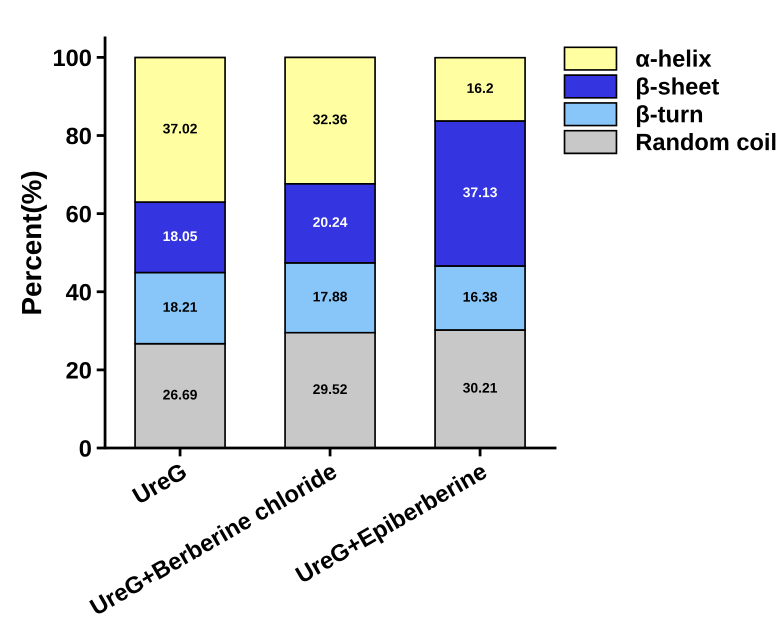 This screenshot has height=631, width=784. I want to click on y-tick-label: 40, so click(78, 292).